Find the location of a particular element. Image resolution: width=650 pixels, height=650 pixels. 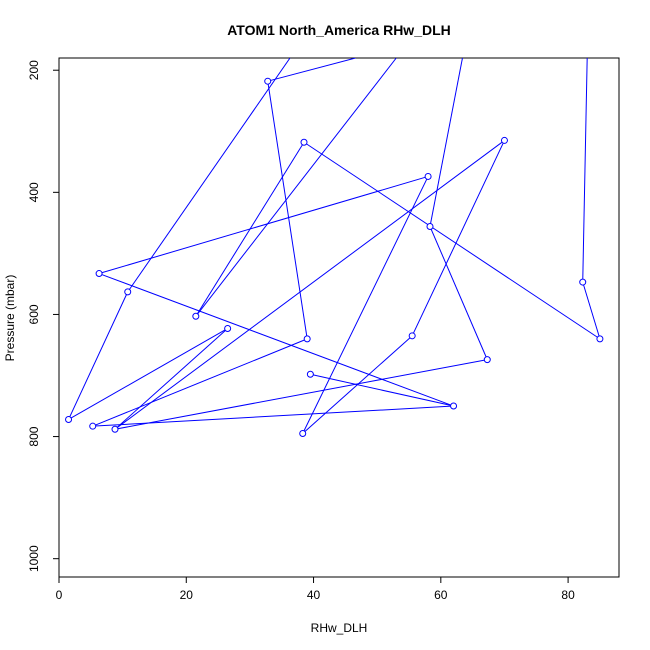

y-axis-label: Pressure (mbar) is located at coordinates (10, 318).